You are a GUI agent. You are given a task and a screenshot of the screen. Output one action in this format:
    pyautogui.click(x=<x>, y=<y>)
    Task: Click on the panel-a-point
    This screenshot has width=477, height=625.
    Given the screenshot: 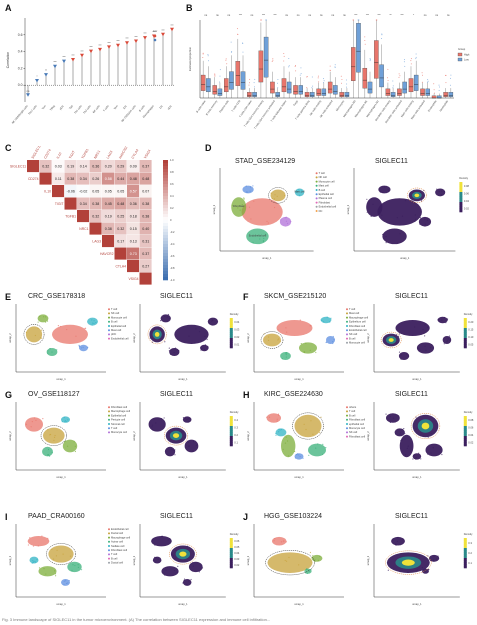 What is the action you would take?
    pyautogui.click(x=172, y=29)
    